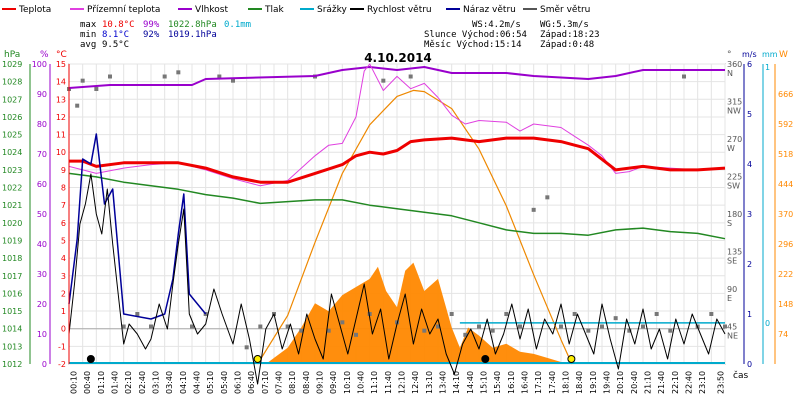  Describe the element at coordinates (733, 186) in the screenshot. I see `direction-name: SW` at that location.